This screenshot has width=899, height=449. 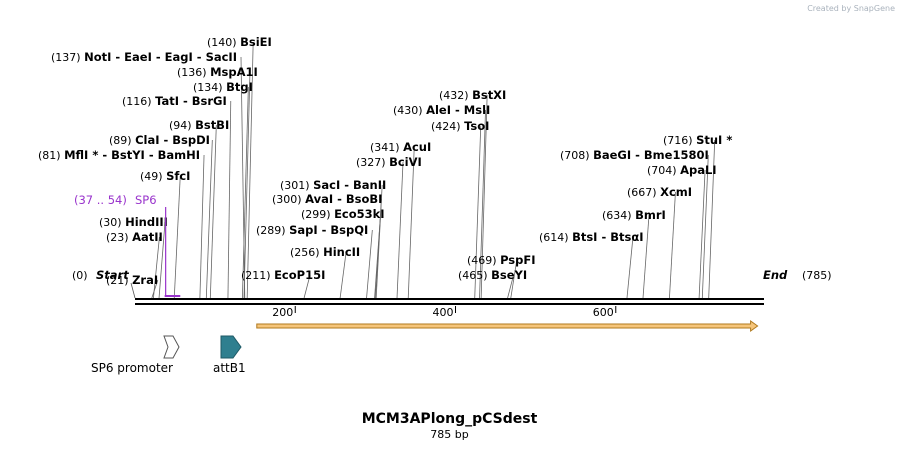 I want to click on feature-attb1: attB1, so click(x=229, y=355).